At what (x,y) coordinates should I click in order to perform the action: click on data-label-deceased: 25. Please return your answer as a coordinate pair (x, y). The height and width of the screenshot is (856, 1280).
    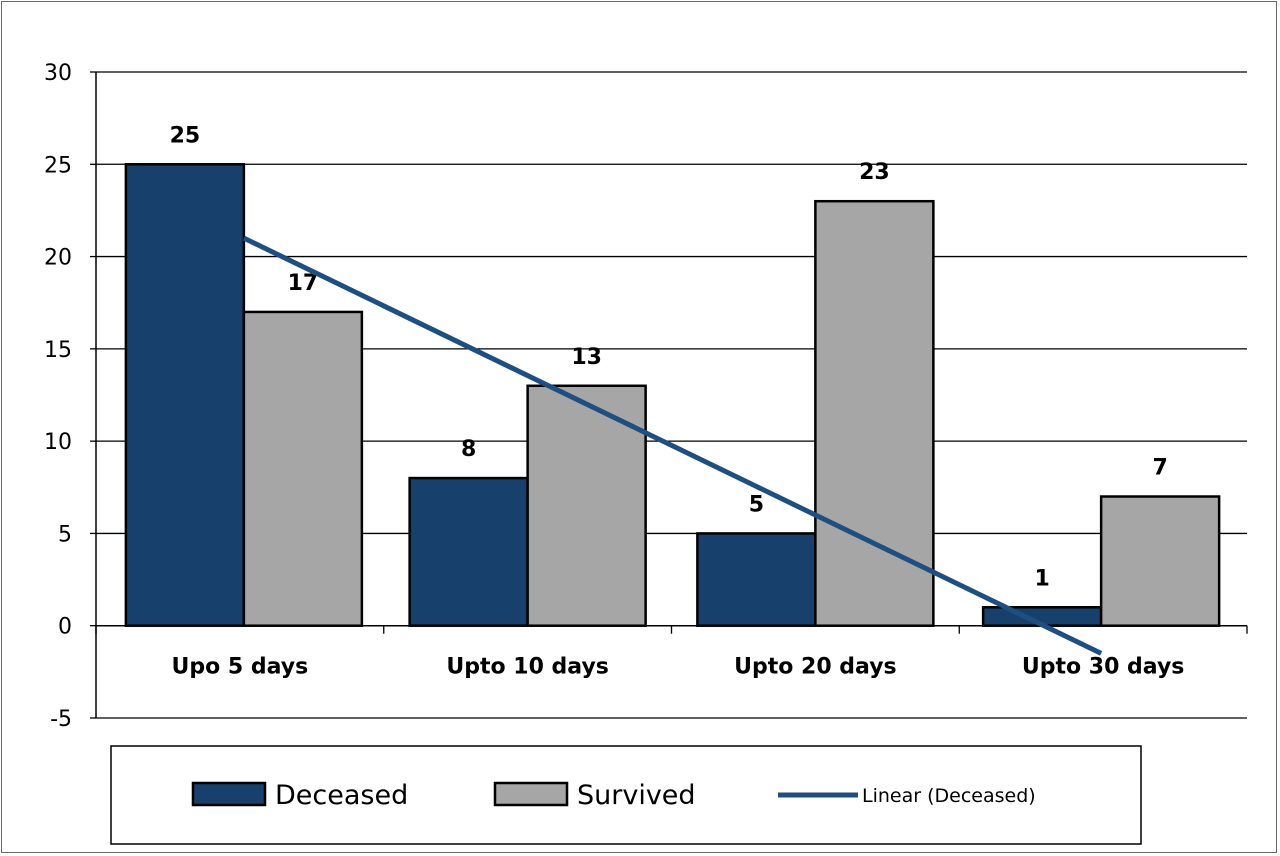
    Looking at the image, I should click on (185, 135).